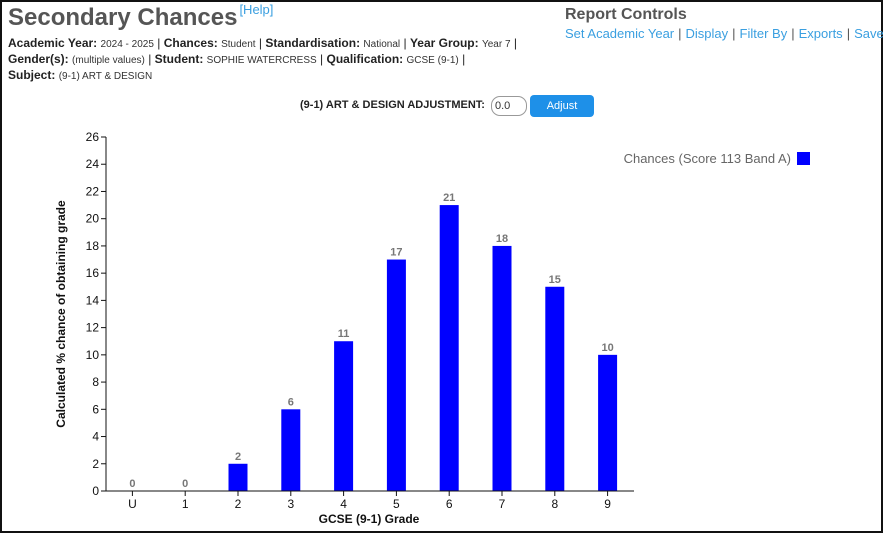 The width and height of the screenshot is (883, 533). What do you see at coordinates (820, 33) in the screenshot?
I see `exports-link: Exports` at bounding box center [820, 33].